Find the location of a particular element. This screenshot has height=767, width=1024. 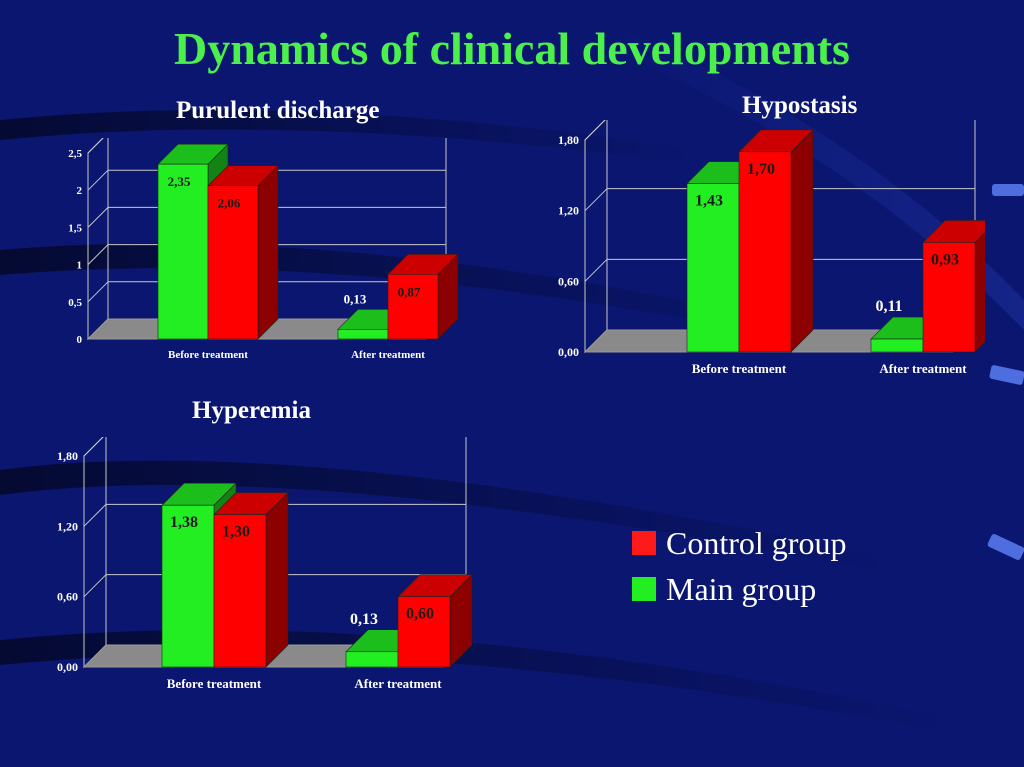

legend-label-control: Control group is located at coordinates (756, 542).